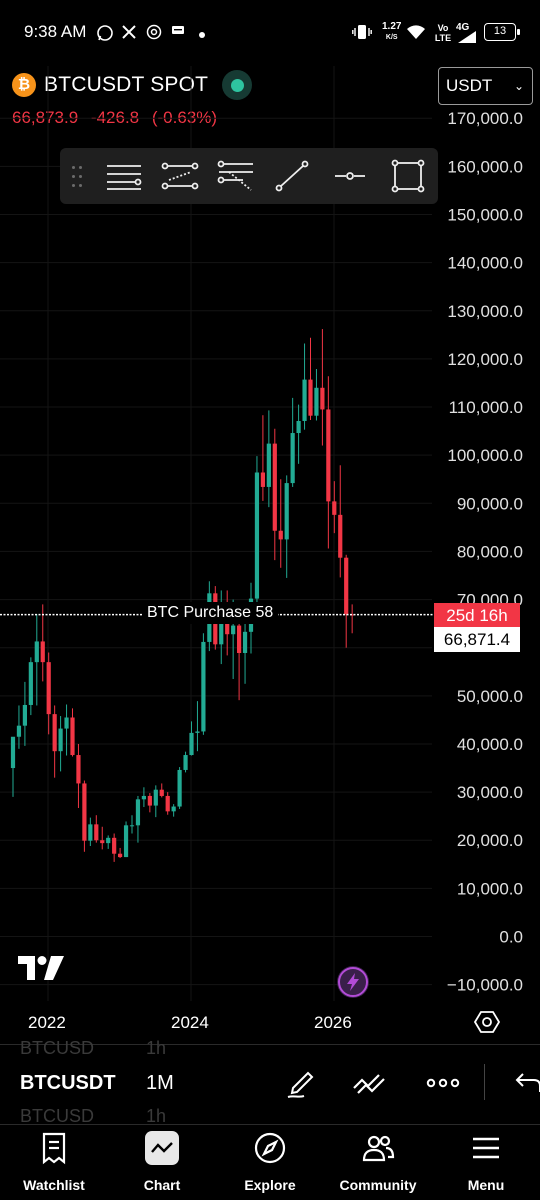  Describe the element at coordinates (408, 176) in the screenshot. I see `rectangle-tool-icon` at that location.